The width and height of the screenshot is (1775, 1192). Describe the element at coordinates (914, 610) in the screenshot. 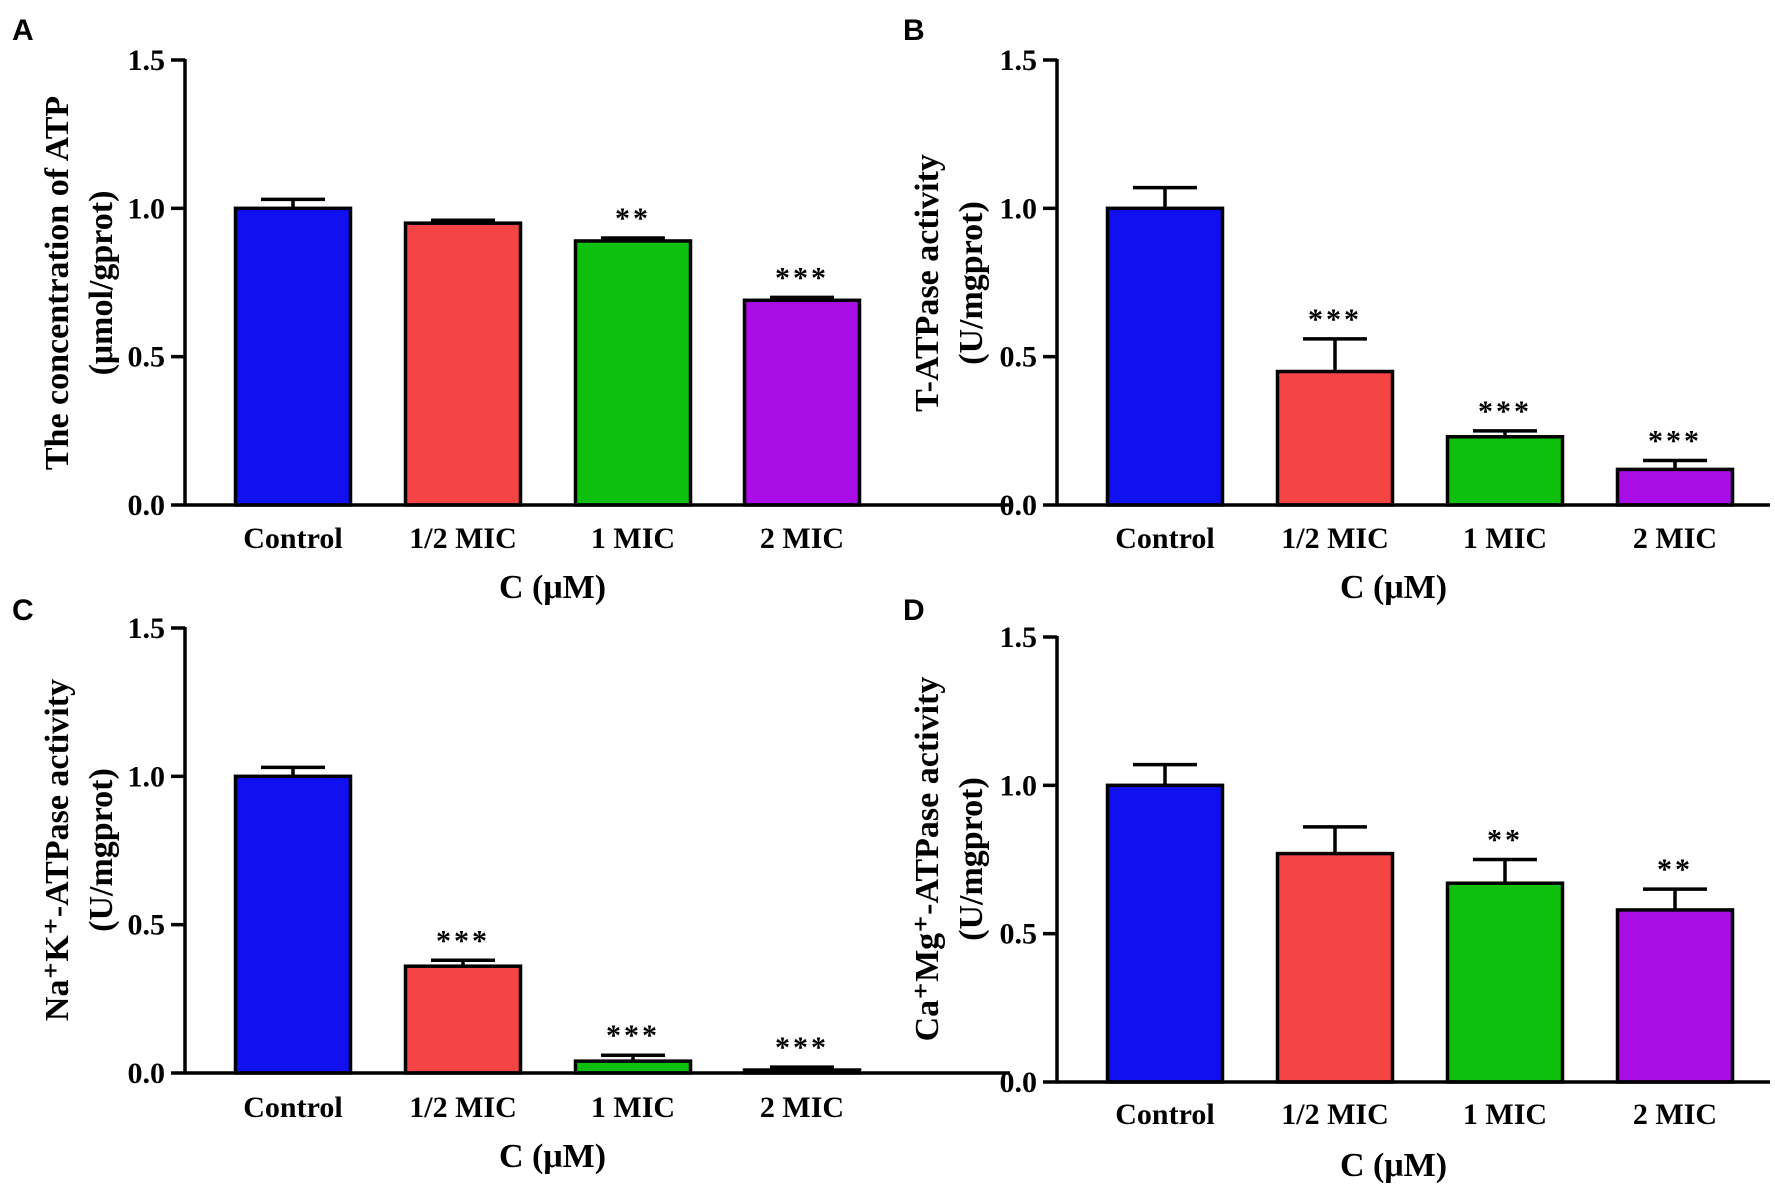

I see `panel-letter: D` at that location.